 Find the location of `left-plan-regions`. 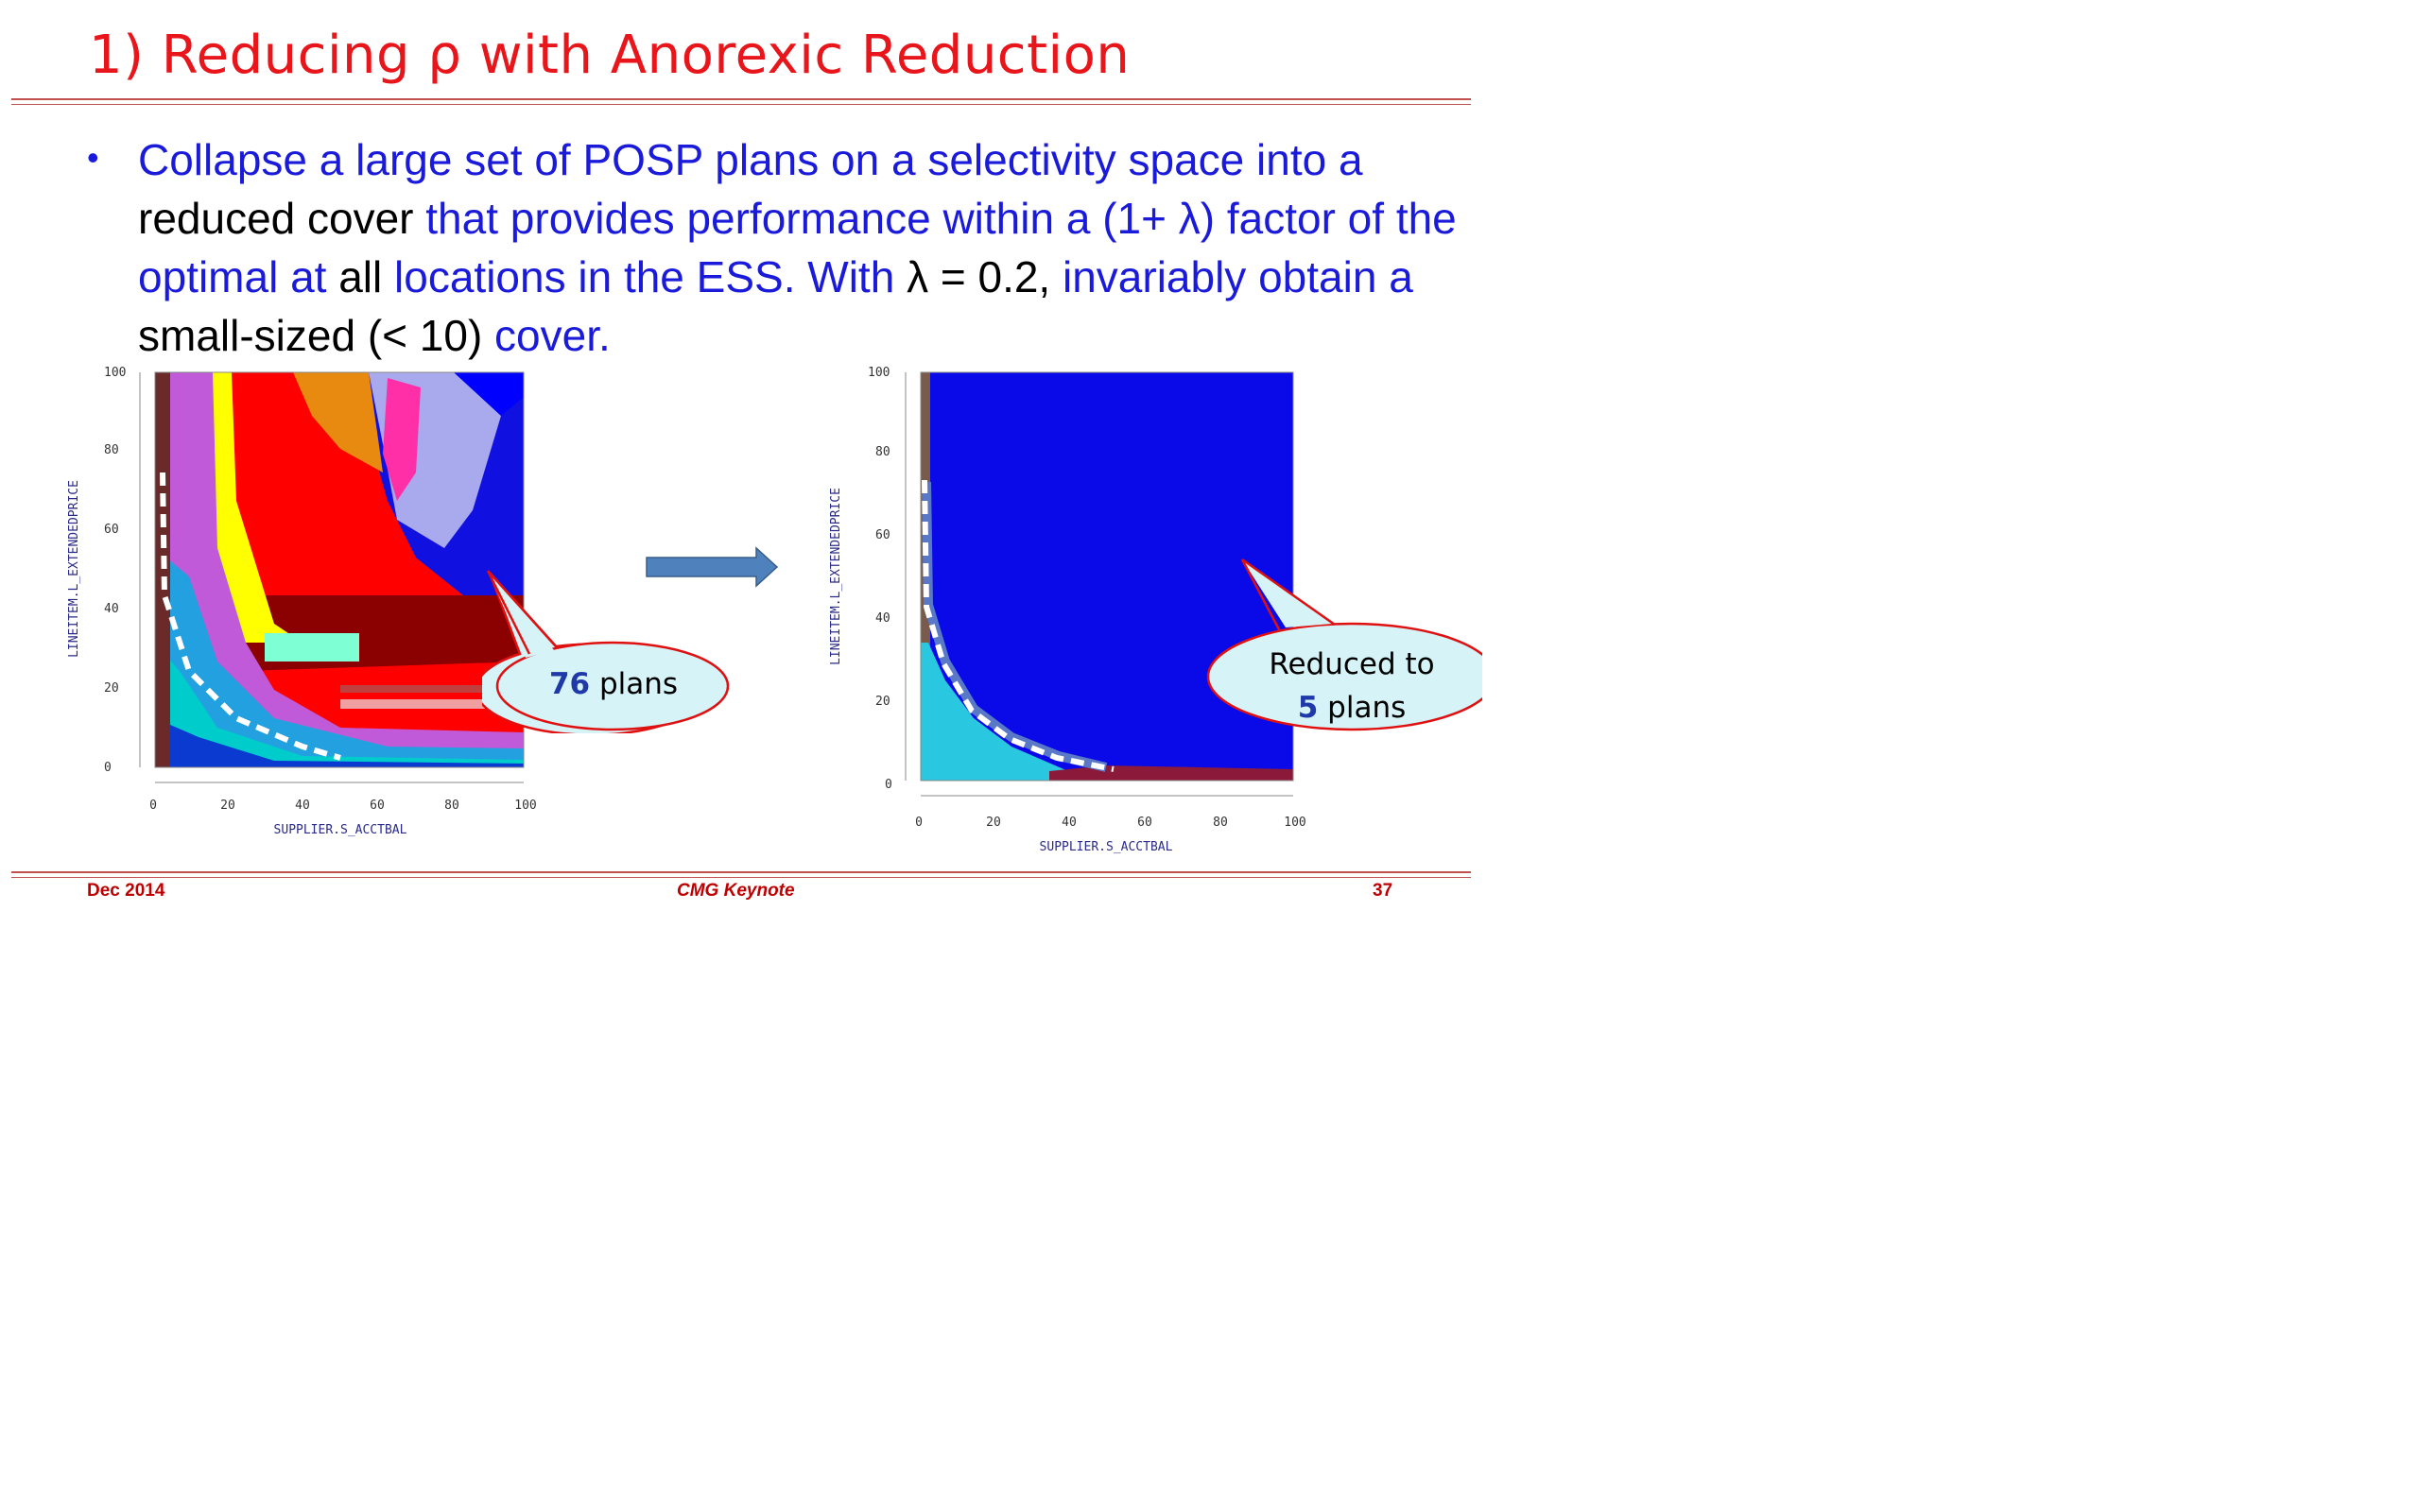

left-plan-regions is located at coordinates (339, 569).